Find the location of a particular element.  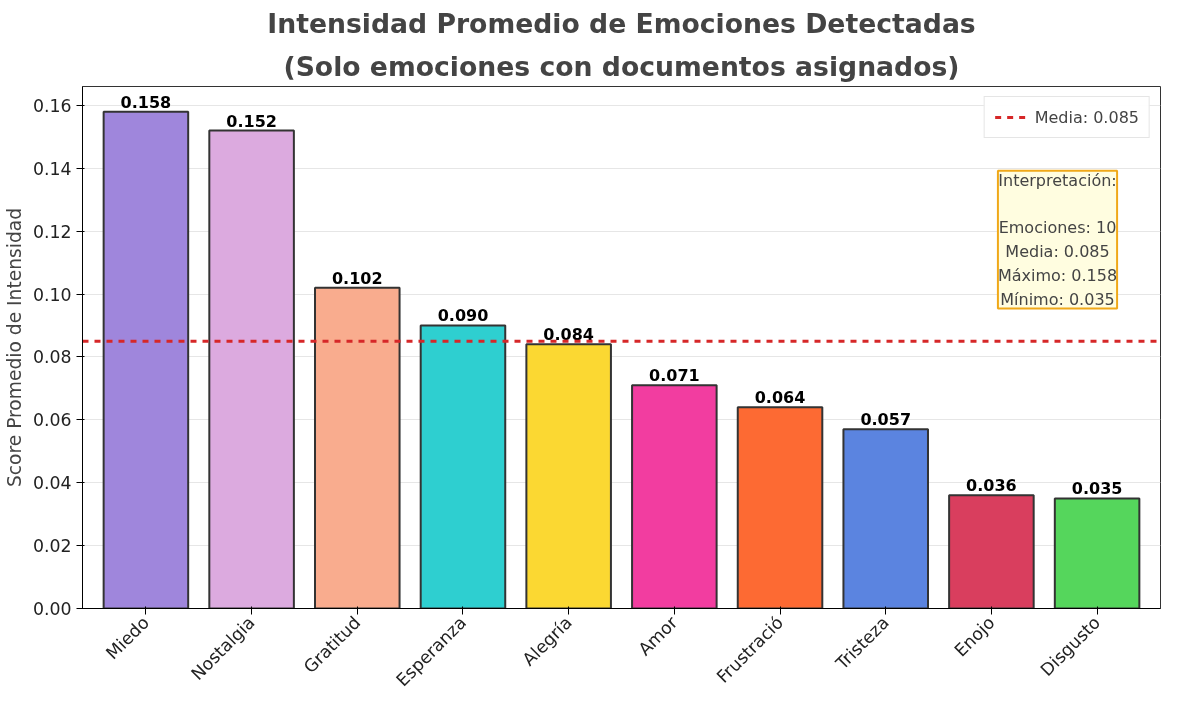

data-label: 0.057 is located at coordinates (886, 420).